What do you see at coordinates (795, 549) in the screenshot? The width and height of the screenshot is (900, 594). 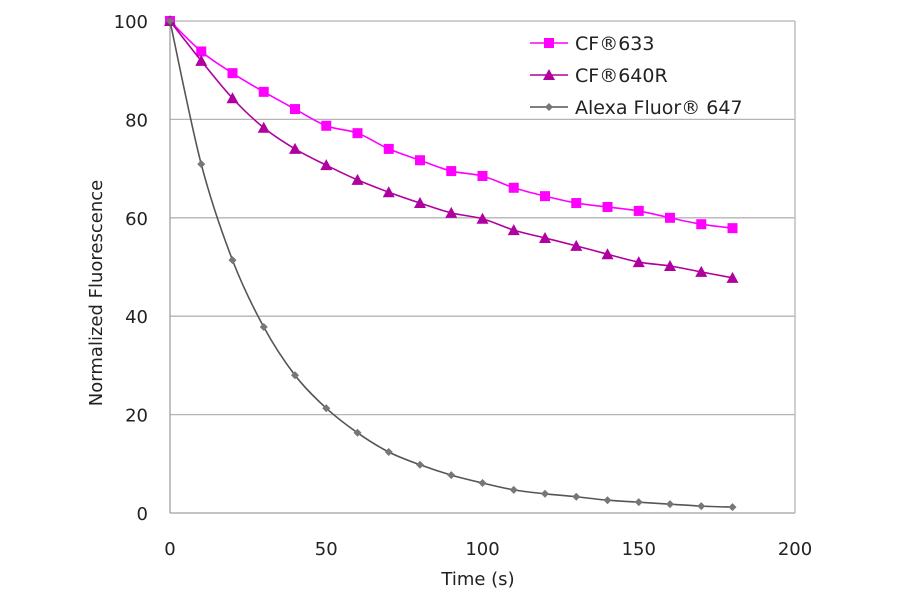 I see `x-tick-label: 200` at bounding box center [795, 549].